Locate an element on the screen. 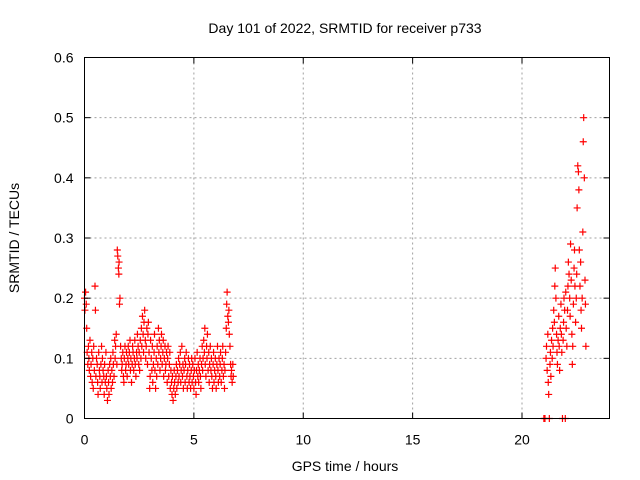 This screenshot has height=480, width=640. y-tick-label: 0.1 is located at coordinates (64, 358).